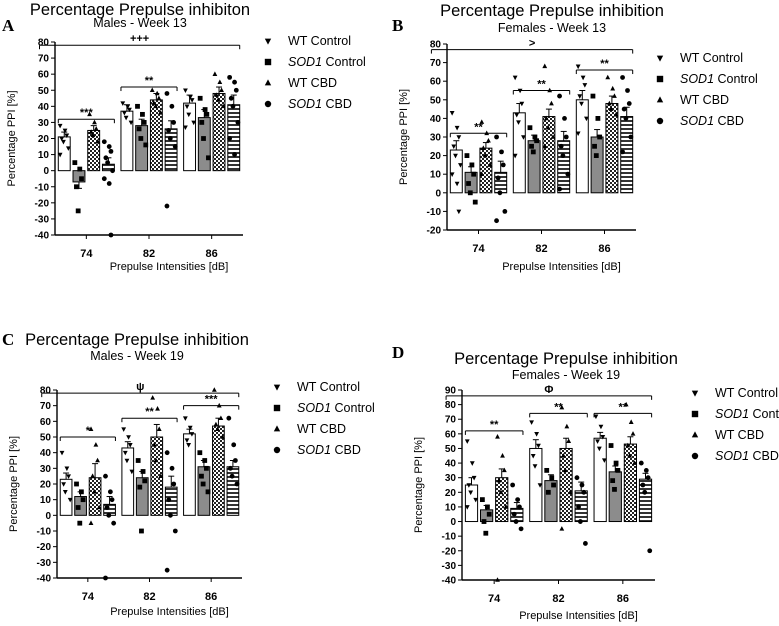  What do you see at coordinates (478, 249) in the screenshot?
I see `x-tick-label: 74` at bounding box center [478, 249].